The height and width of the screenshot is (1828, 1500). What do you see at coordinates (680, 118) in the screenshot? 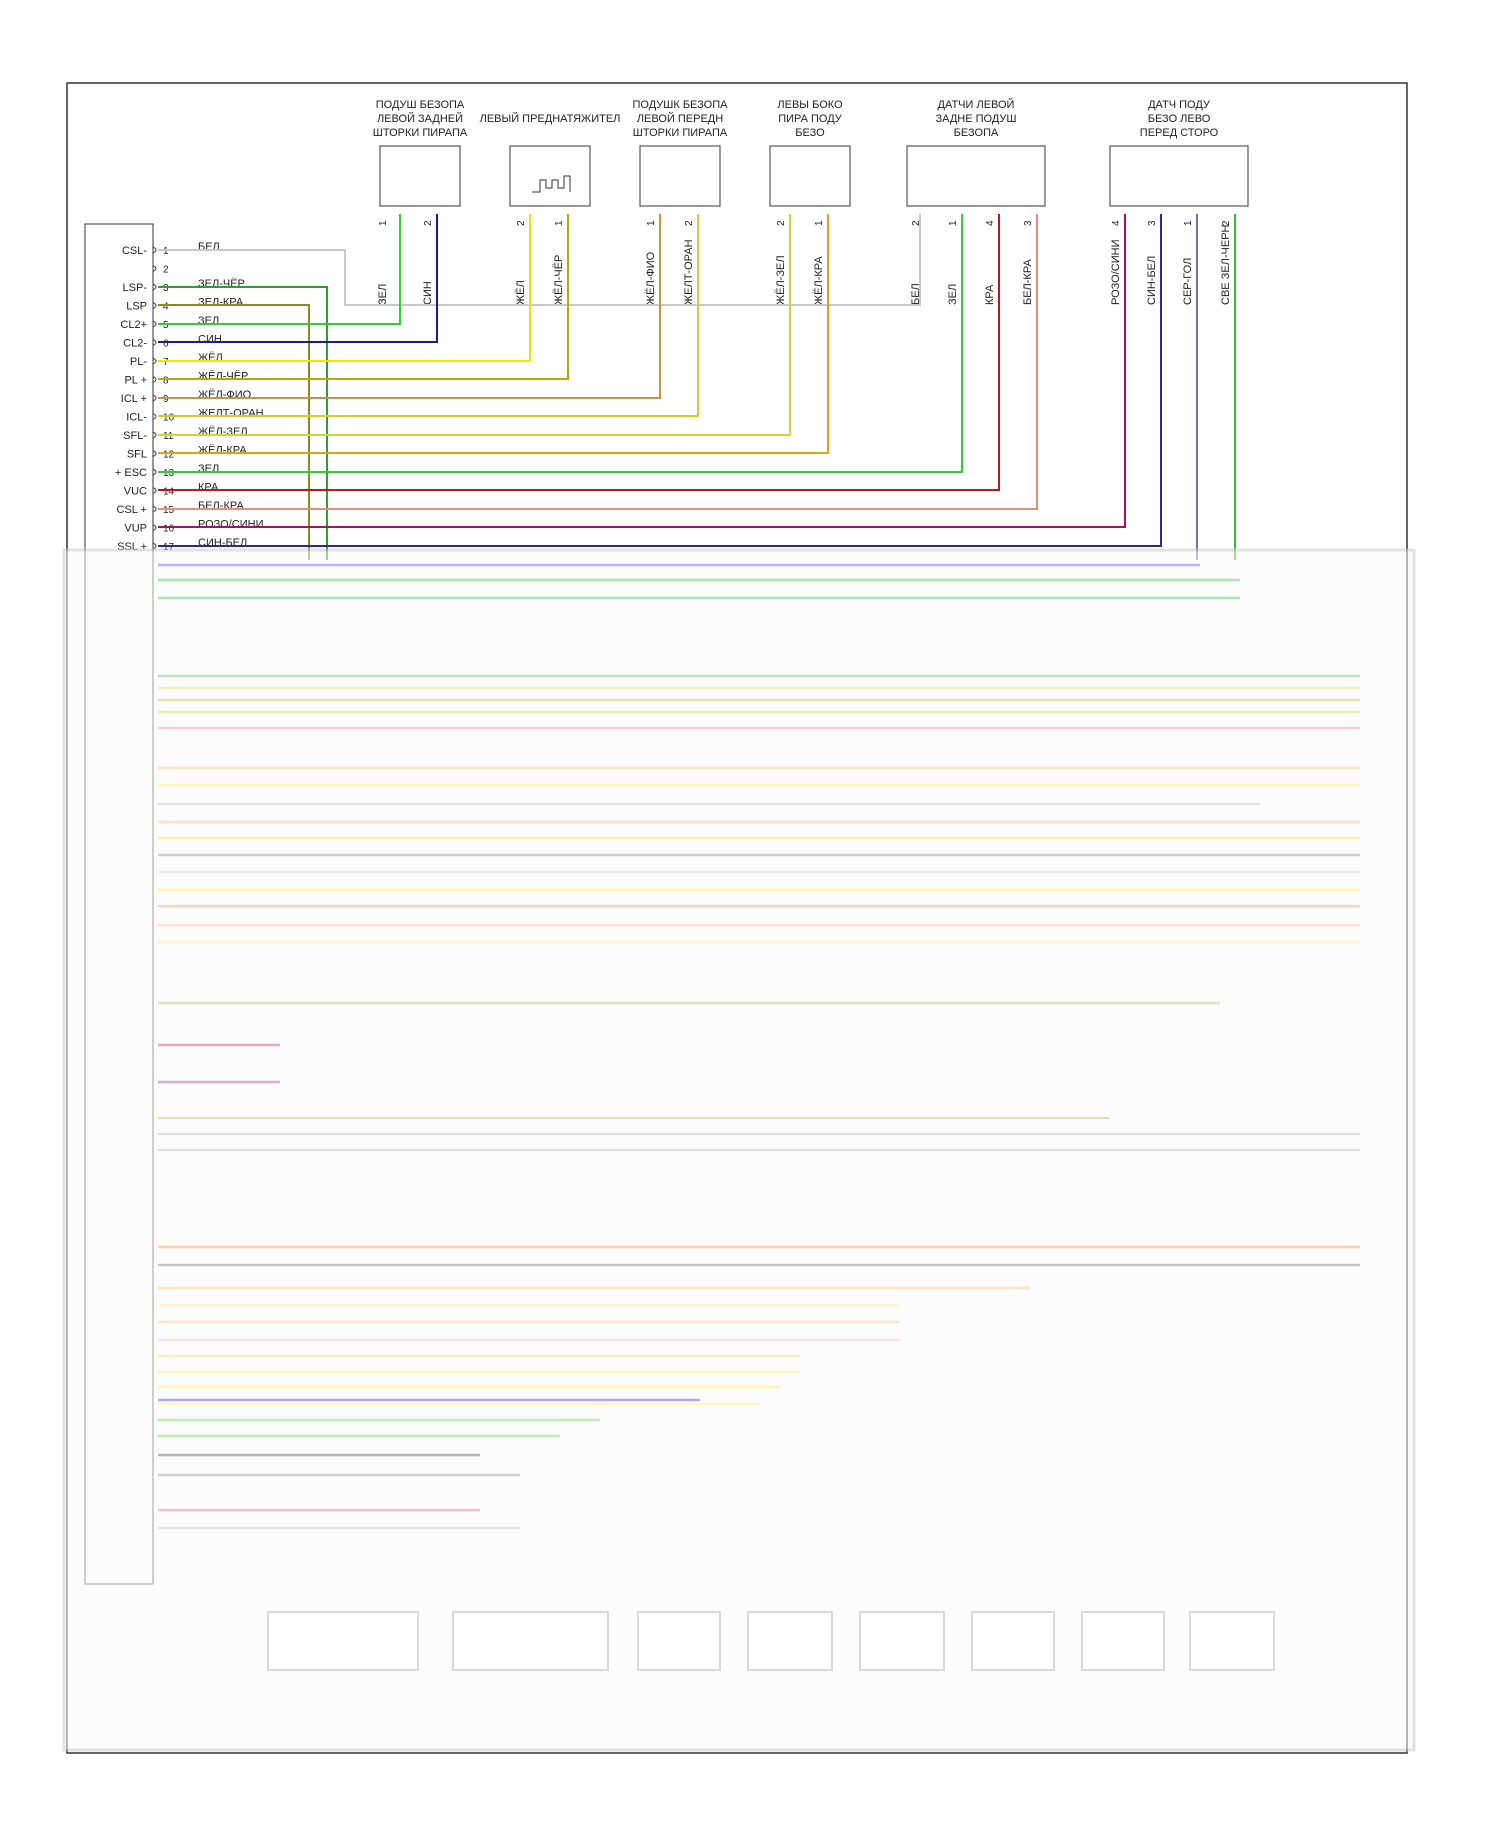
I see `component-title: ЛЕВОЙ ПЕРЕДН` at bounding box center [680, 118].